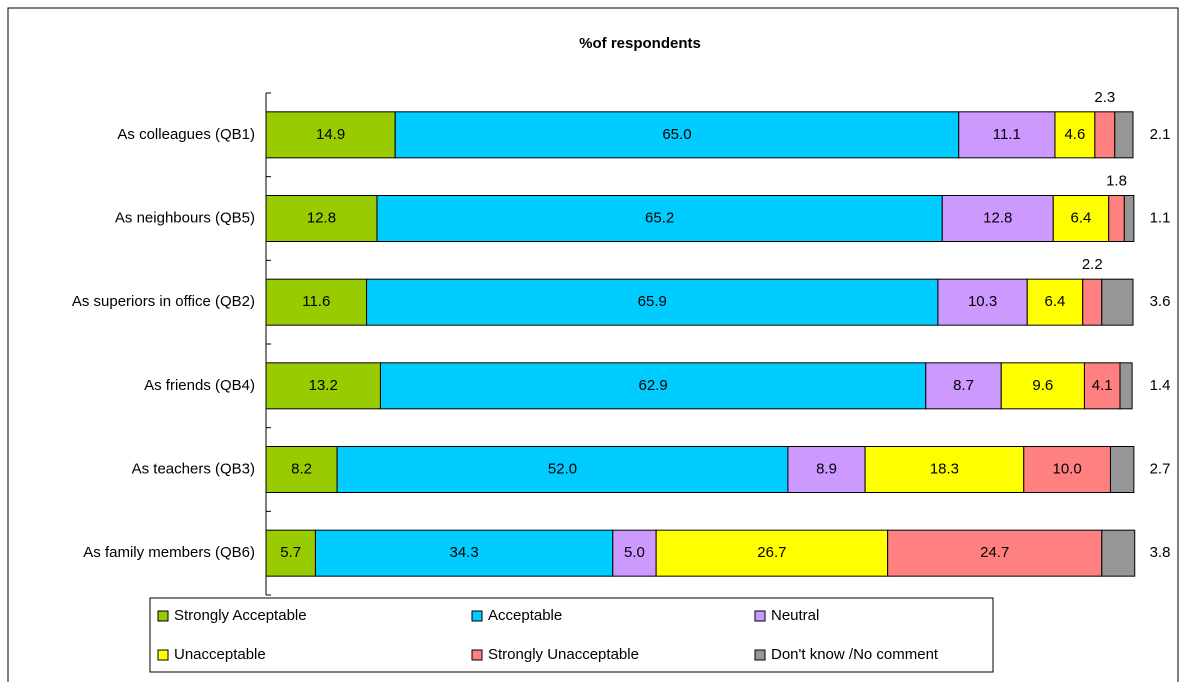 The width and height of the screenshot is (1187, 682). What do you see at coordinates (1104, 97) in the screenshot?
I see `data-label: 2.3` at bounding box center [1104, 97].